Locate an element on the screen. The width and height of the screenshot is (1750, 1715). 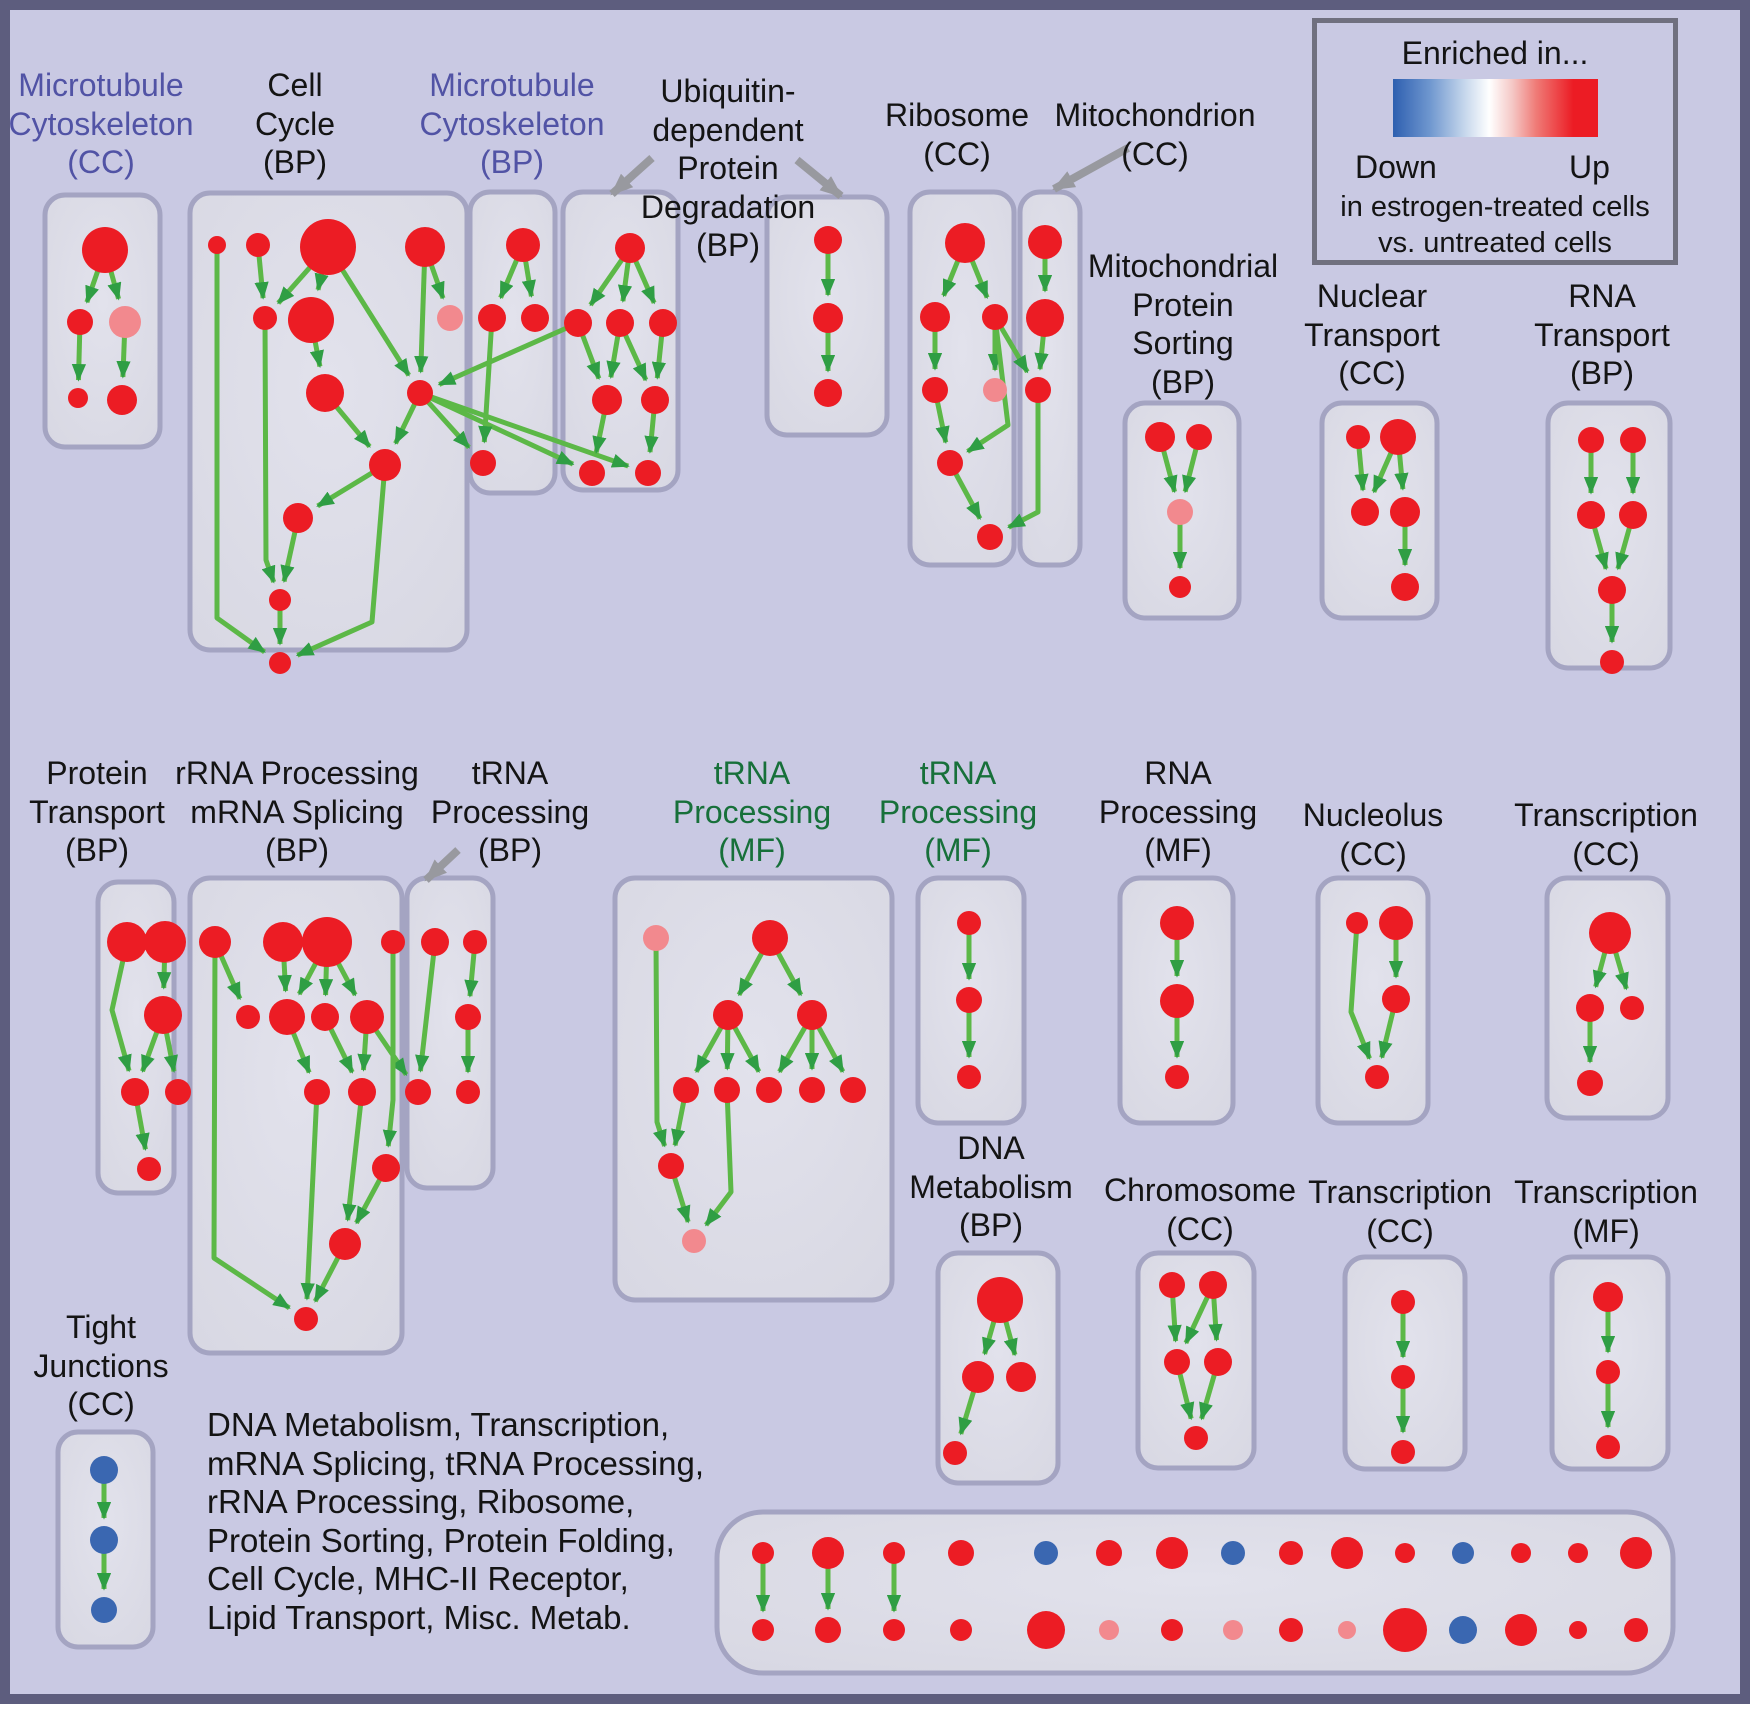
go-term-node-b11 is located at coordinates (298, 518).